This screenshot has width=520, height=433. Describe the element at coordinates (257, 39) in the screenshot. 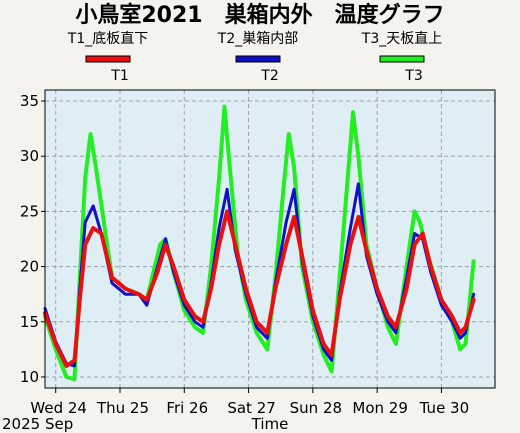

I see `legend-label-t2: T2_巣箱内部` at that location.